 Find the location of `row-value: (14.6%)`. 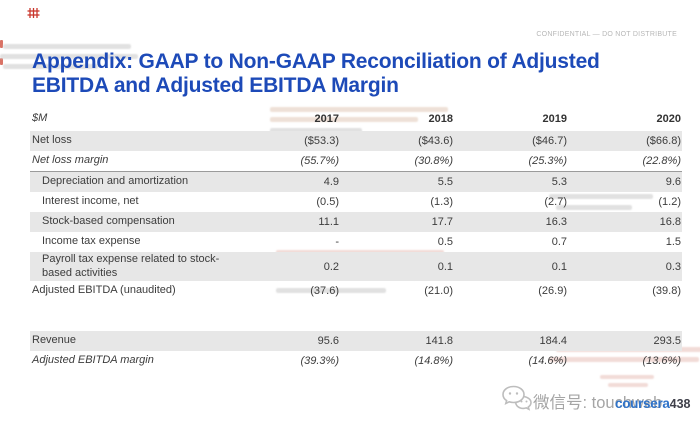

row-value: (14.6%) is located at coordinates (547, 361).